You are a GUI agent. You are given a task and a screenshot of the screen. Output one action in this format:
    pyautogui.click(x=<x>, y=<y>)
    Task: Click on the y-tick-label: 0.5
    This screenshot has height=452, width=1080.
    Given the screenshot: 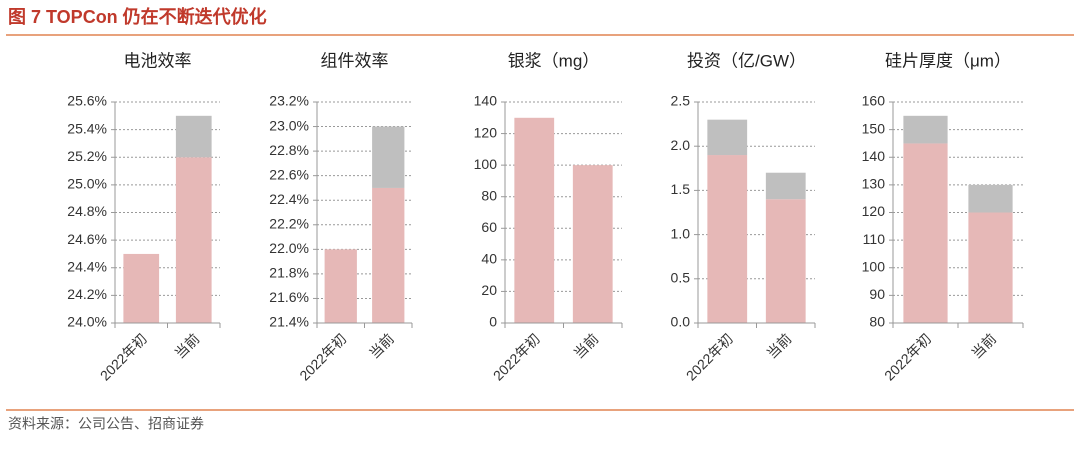 What is the action you would take?
    pyautogui.click(x=681, y=278)
    